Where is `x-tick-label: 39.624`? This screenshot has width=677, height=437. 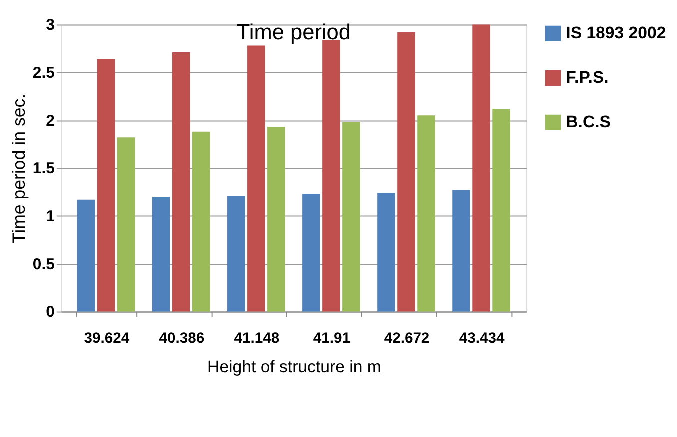
x-tick-label: 39.624 is located at coordinates (107, 338).